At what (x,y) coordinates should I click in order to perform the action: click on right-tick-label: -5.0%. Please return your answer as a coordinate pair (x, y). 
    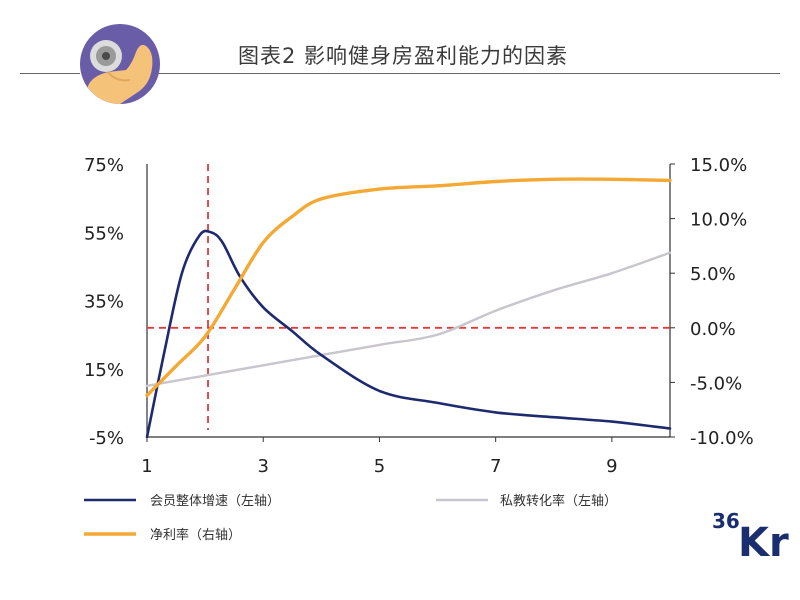
    Looking at the image, I should click on (716, 383).